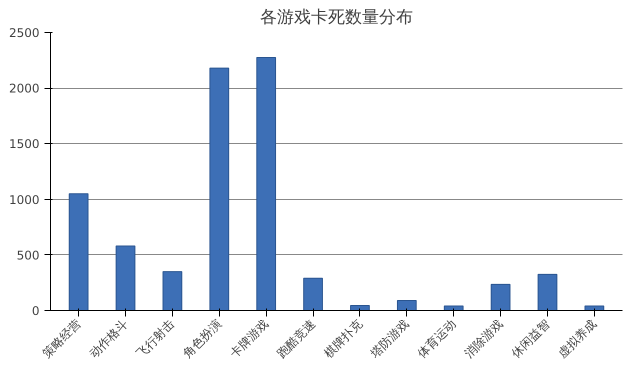  What do you see at coordinates (530, 338) in the screenshot?
I see `x-tick-label: 休闲益智` at bounding box center [530, 338].